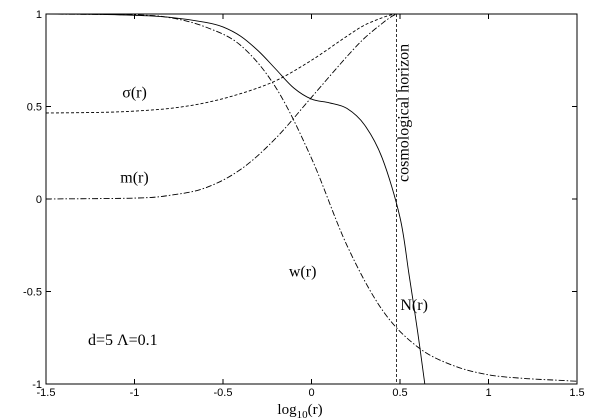  What do you see at coordinates (123, 340) in the screenshot?
I see `parameter-annotation: d=5 Λ=0.1` at bounding box center [123, 340].